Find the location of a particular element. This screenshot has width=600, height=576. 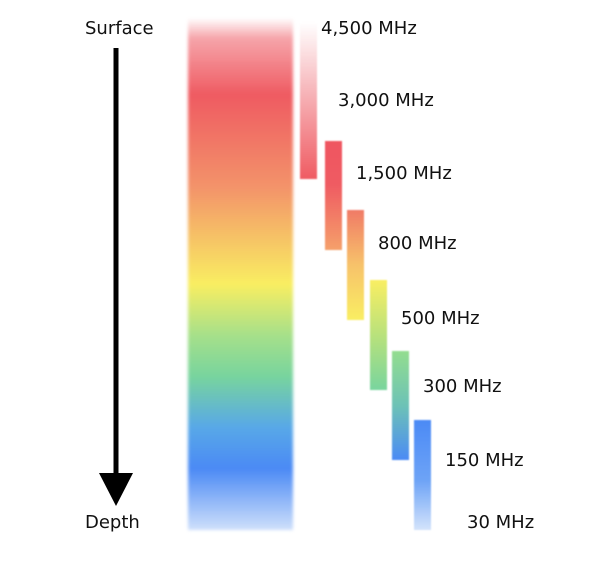

band-bar-800mhz is located at coordinates (355, 265).